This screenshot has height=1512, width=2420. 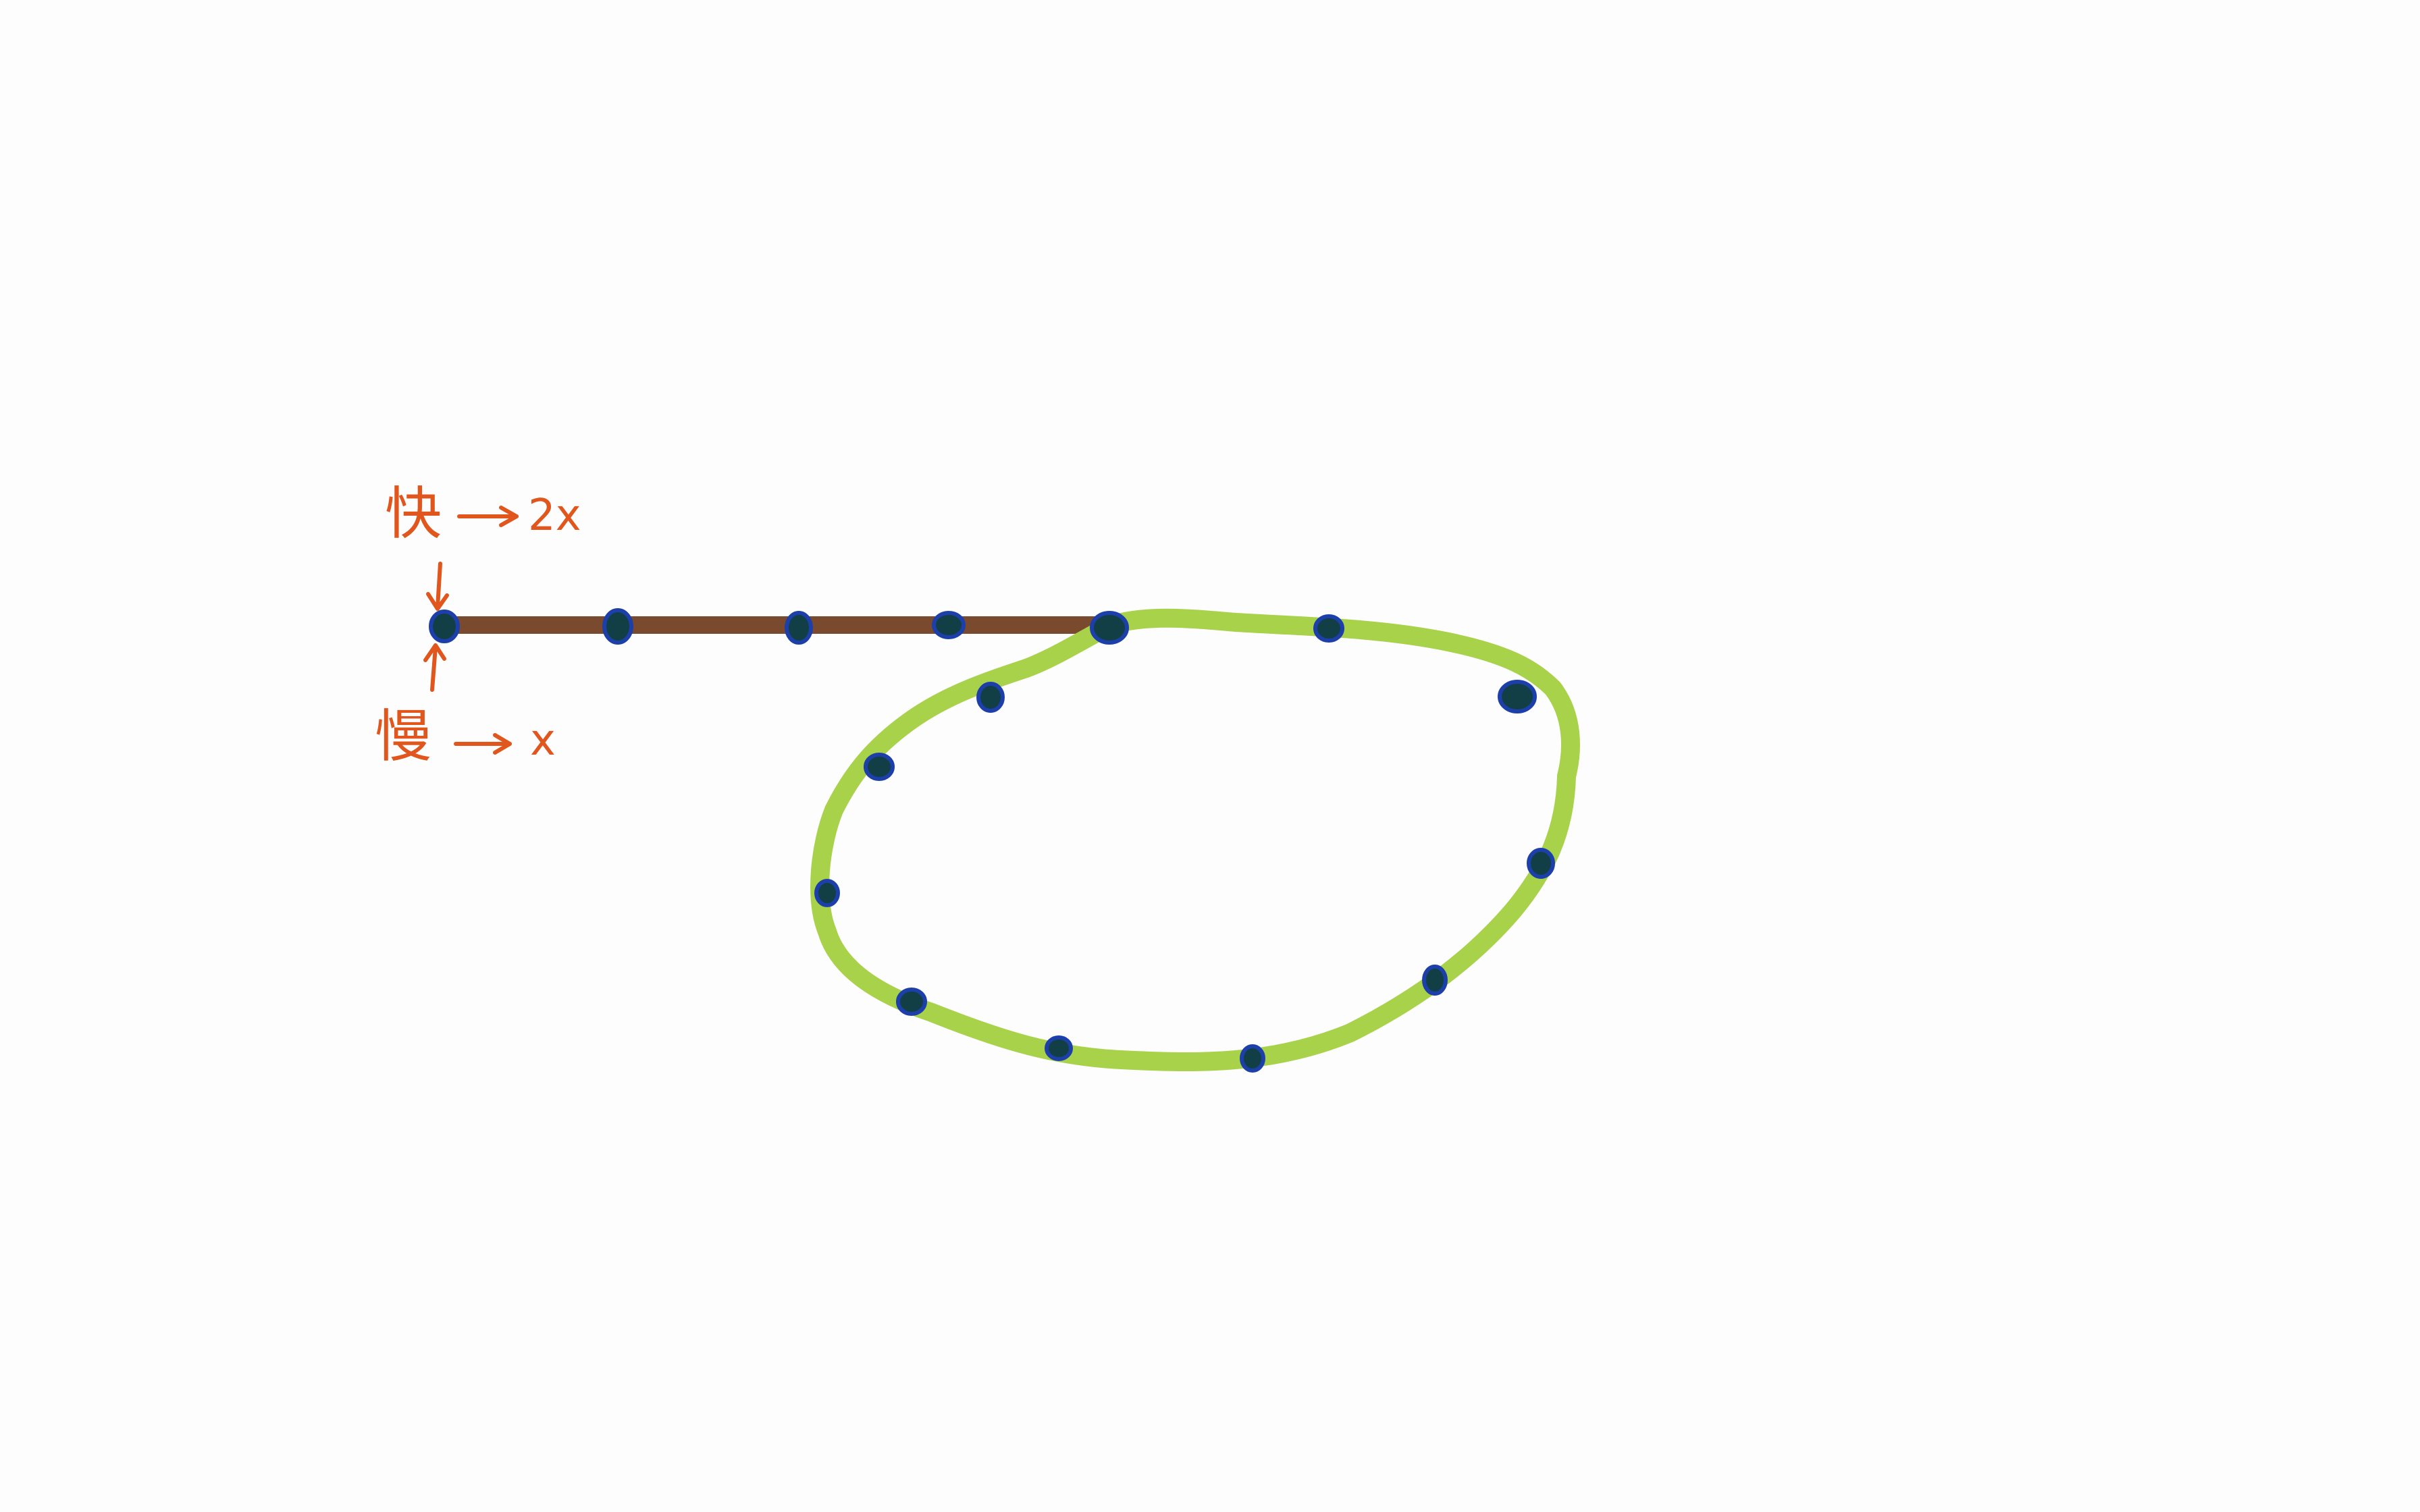 I want to click on fast-multiplier: 2x, so click(x=554, y=516).